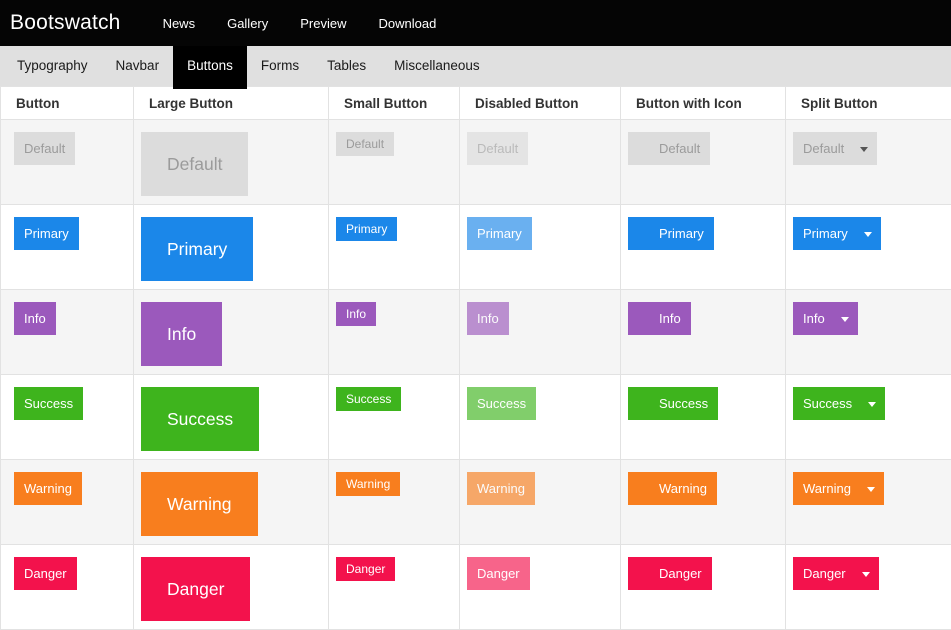  Describe the element at coordinates (138, 66) in the screenshot. I see `tab-navbar: Navbar` at that location.